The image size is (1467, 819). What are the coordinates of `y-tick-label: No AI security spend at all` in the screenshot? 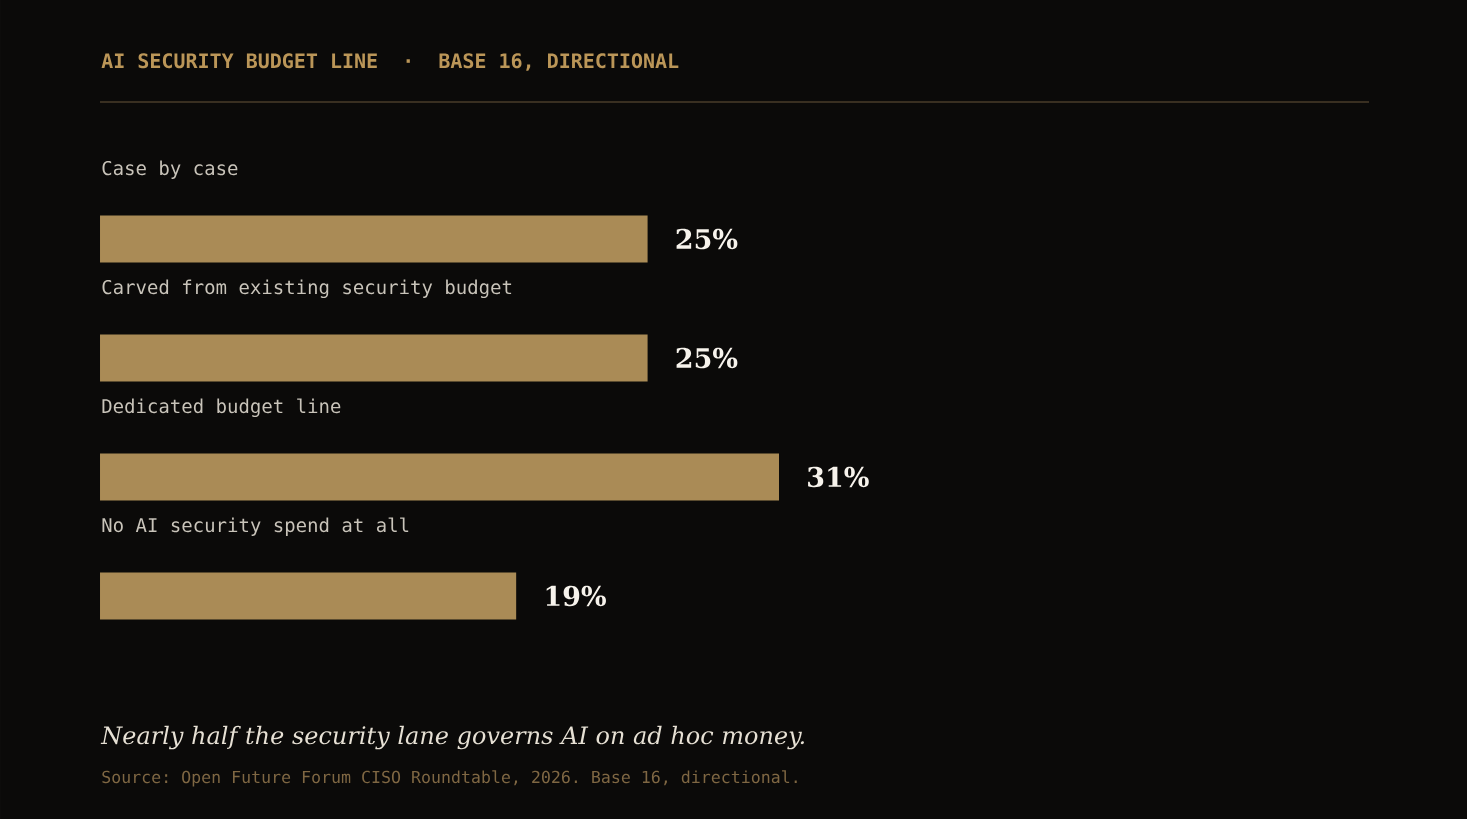 It's located at (255, 526).